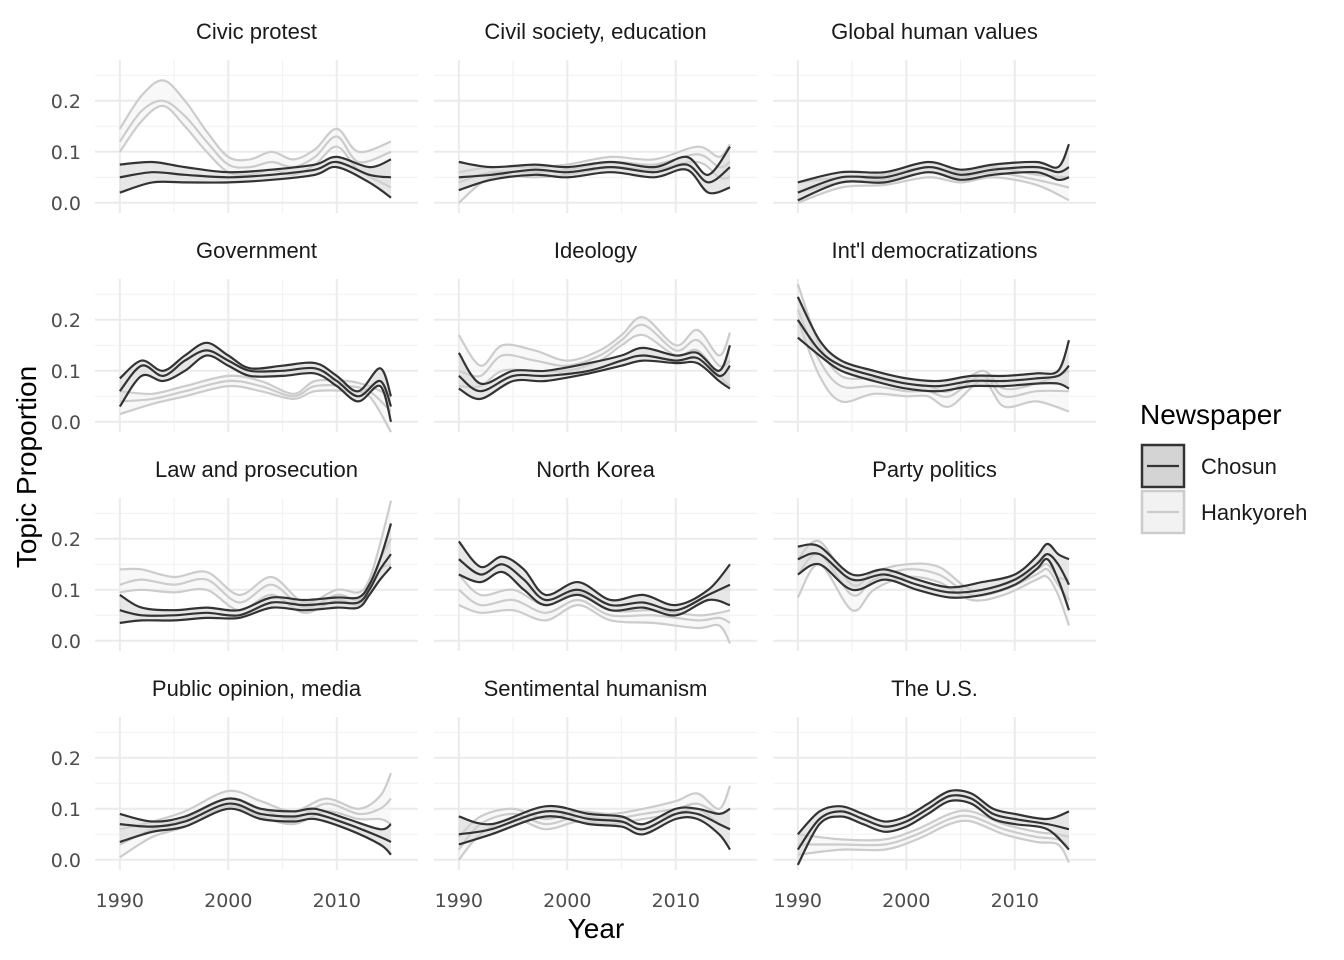 This screenshot has height=960, width=1344. Describe the element at coordinates (934, 31) in the screenshot. I see `panel-title: Global human values` at that location.